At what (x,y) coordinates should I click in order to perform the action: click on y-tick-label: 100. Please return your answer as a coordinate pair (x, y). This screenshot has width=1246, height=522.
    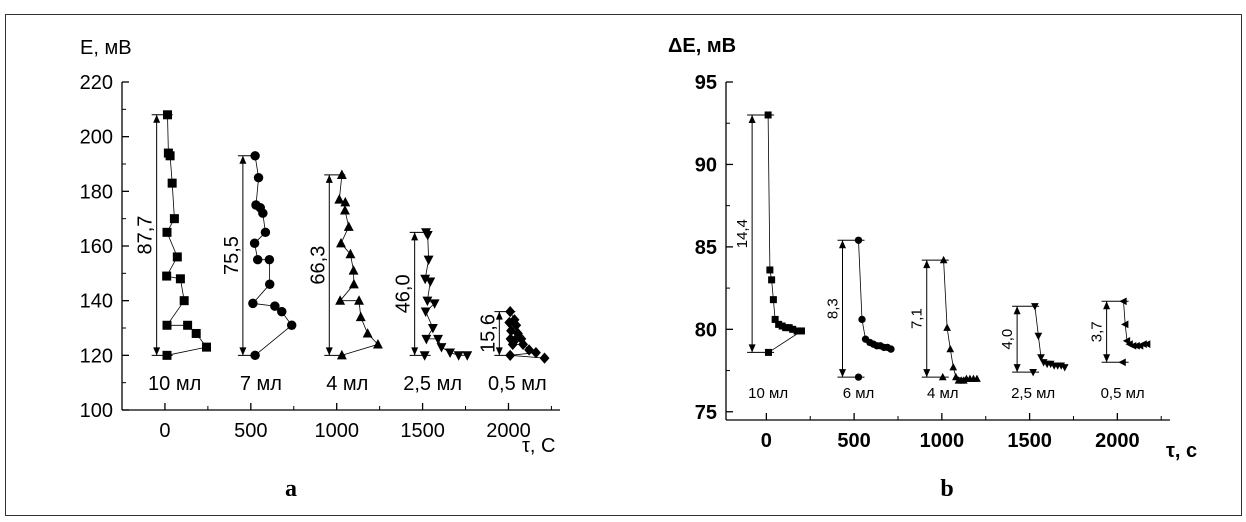
    Looking at the image, I should click on (96, 411).